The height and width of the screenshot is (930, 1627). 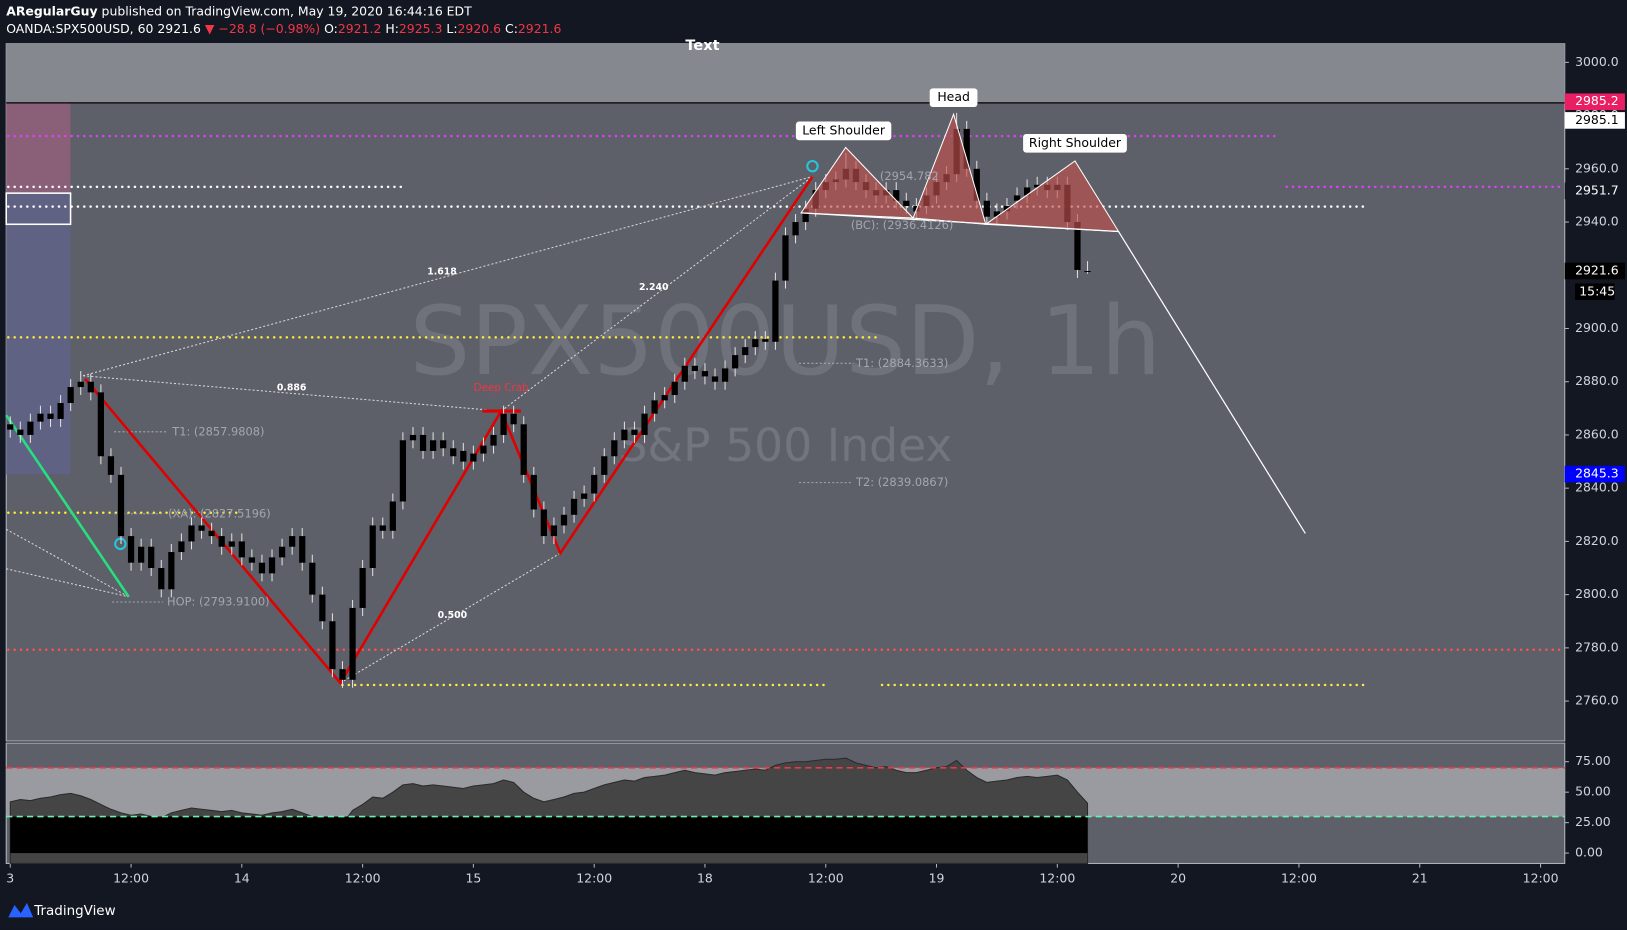 What do you see at coordinates (262, 28) in the screenshot?
I see `change: ▼ −28.8 (−0.98%)` at bounding box center [262, 28].